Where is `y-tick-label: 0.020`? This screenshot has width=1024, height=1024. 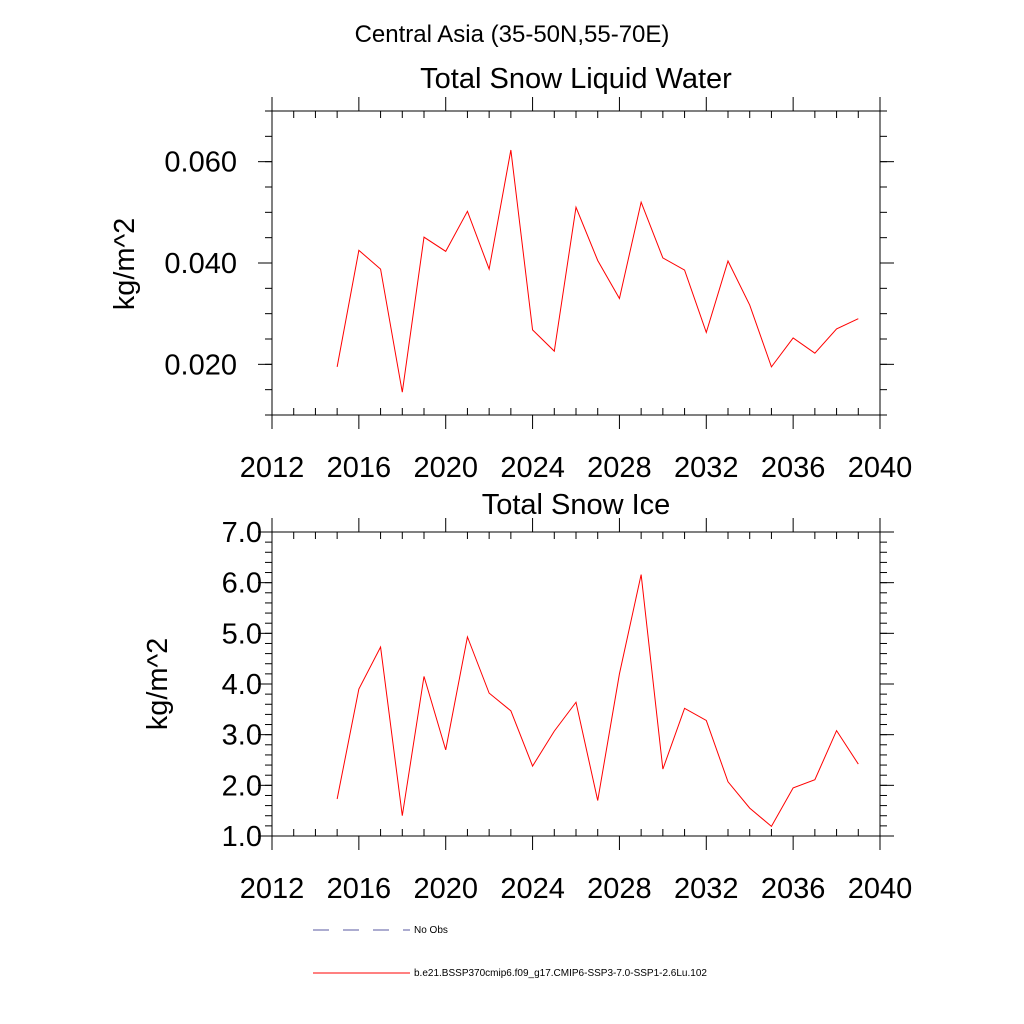
y-tick-label: 0.020 is located at coordinates (200, 365).